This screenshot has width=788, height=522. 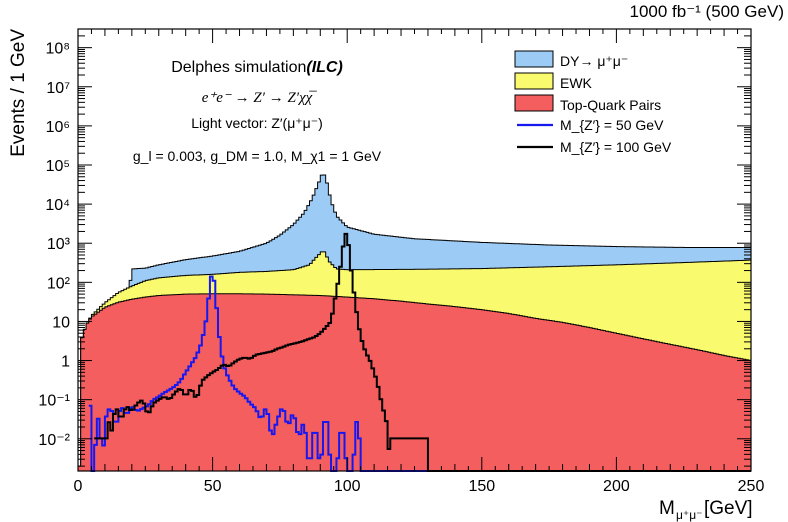 I want to click on annotation-model: Light vector: Z′(μ⁺μ⁻), so click(x=257, y=123).